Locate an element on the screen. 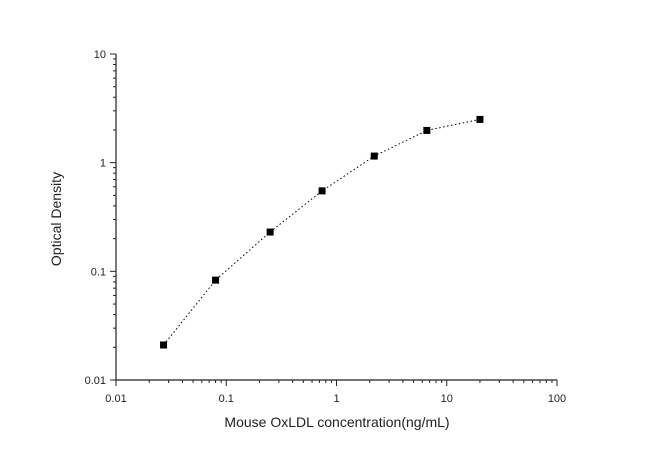 The image size is (650, 457). y-axis-label: Optical Density is located at coordinates (56, 219).